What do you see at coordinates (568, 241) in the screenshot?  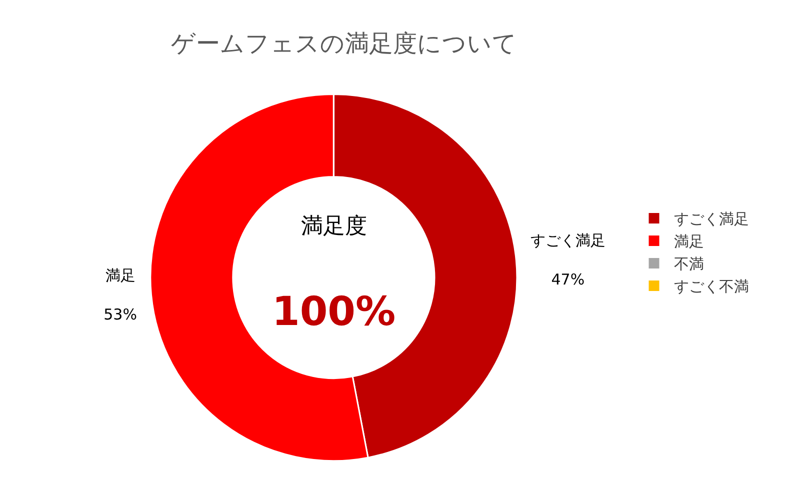 I see `slice-label: すごく満足` at bounding box center [568, 241].